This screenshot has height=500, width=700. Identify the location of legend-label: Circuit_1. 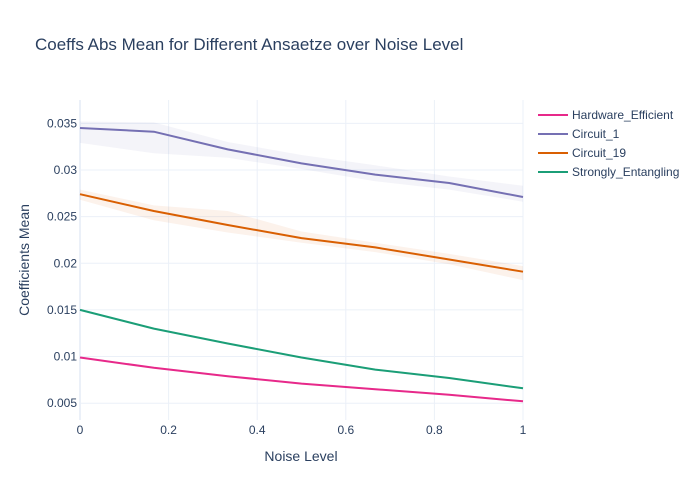
(596, 134).